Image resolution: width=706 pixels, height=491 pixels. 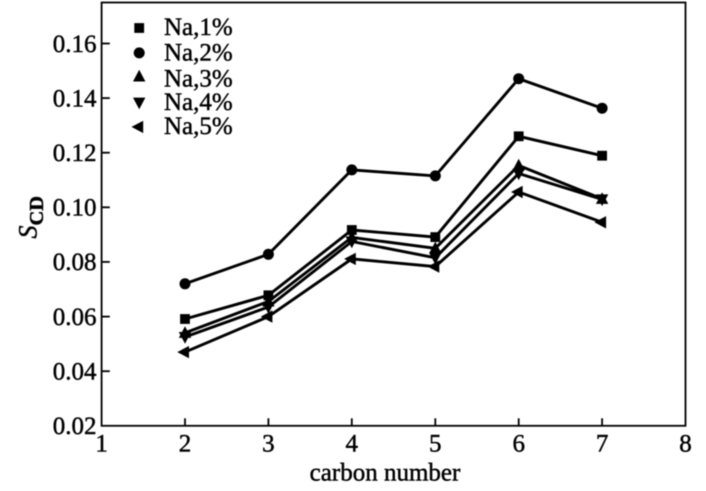 I want to click on svg-text: Na,4%, so click(x=198, y=102).